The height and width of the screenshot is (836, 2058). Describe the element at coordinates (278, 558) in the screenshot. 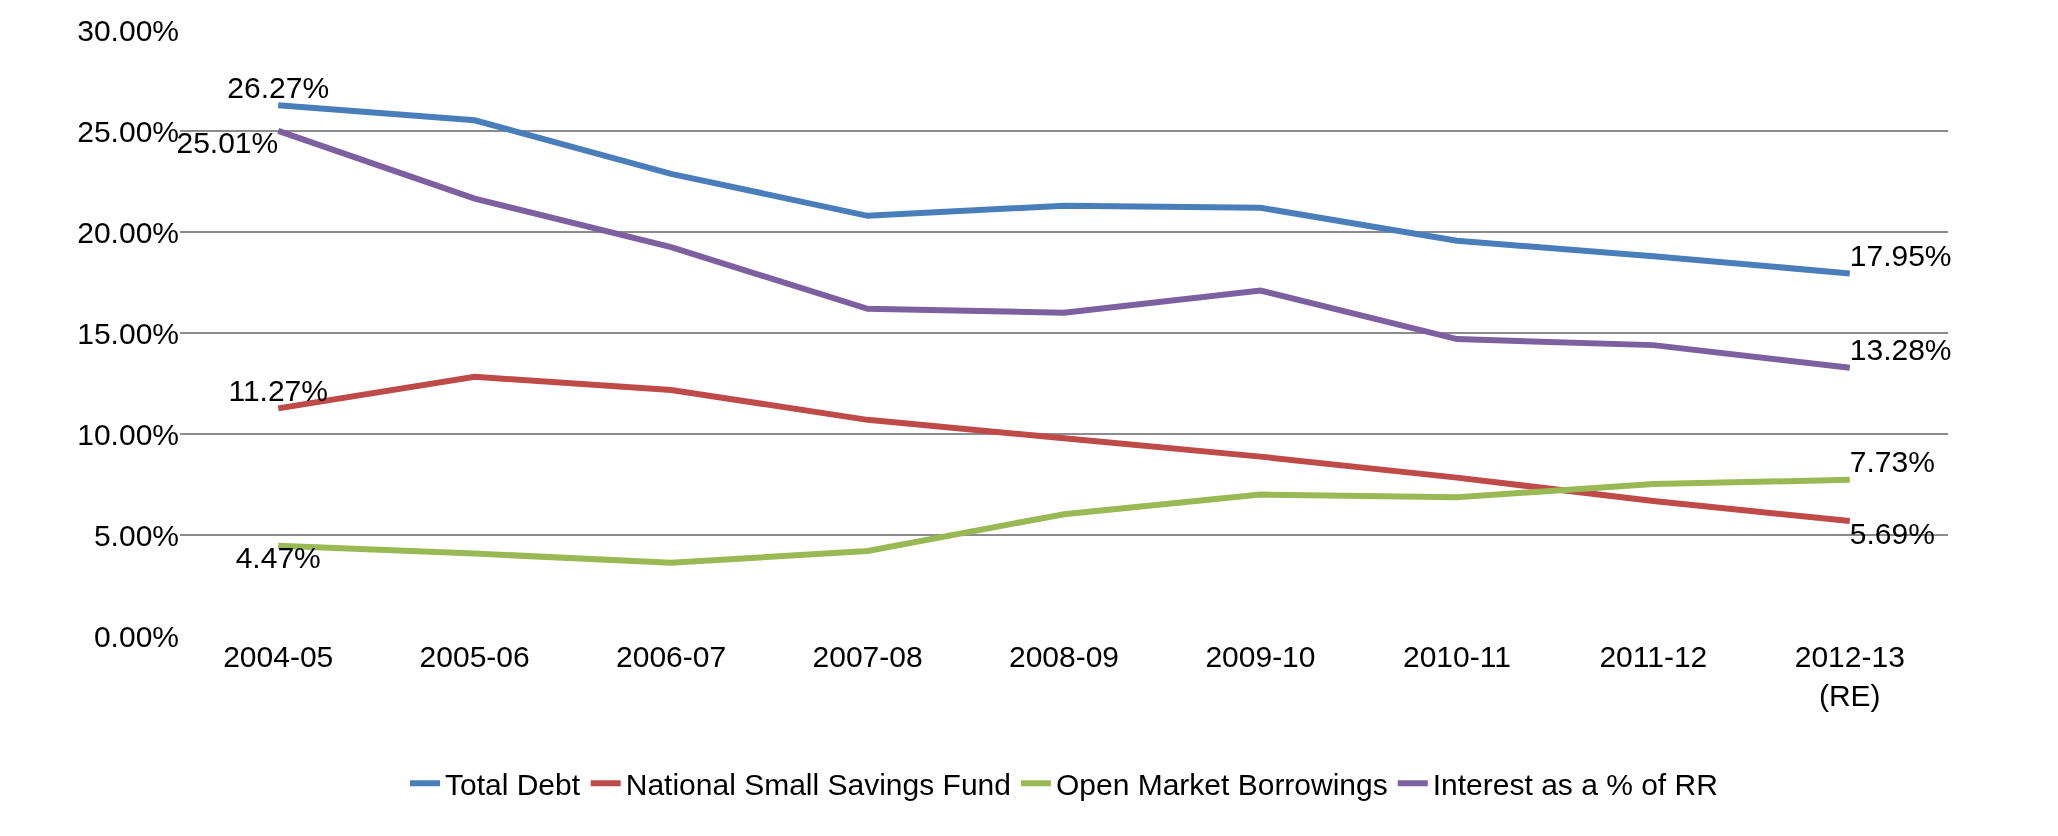

I see `data-label: 4.47%` at that location.